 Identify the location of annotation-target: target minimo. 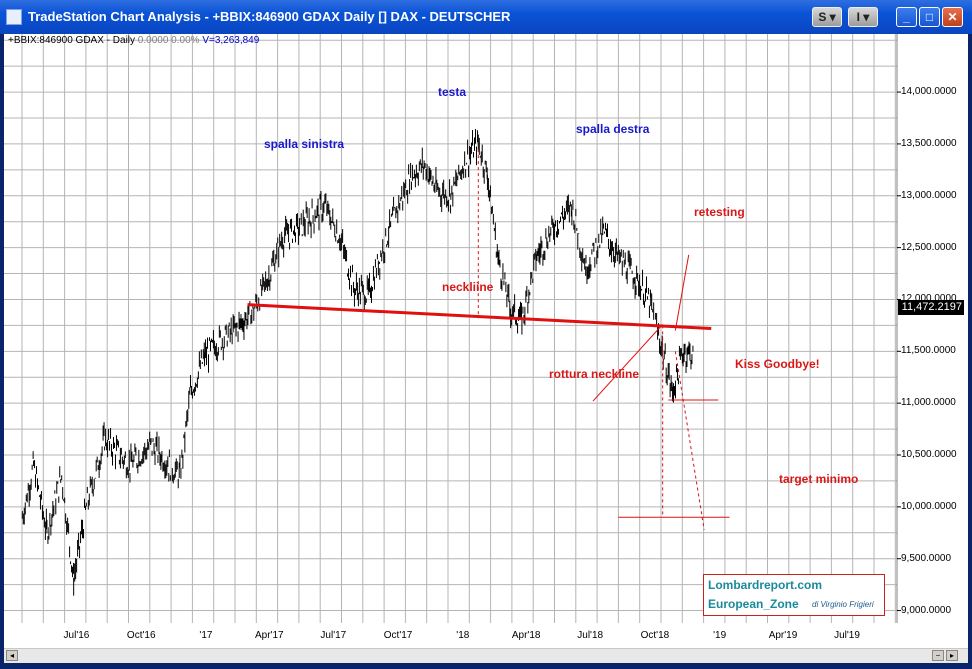
(819, 479).